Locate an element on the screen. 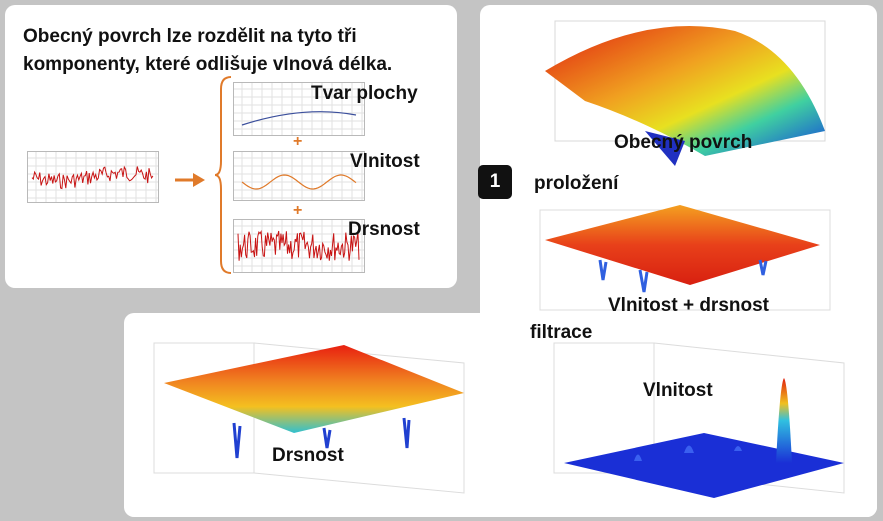 This screenshot has width=883, height=521. waviness-roughness-surface-graphic is located at coordinates (685, 258).